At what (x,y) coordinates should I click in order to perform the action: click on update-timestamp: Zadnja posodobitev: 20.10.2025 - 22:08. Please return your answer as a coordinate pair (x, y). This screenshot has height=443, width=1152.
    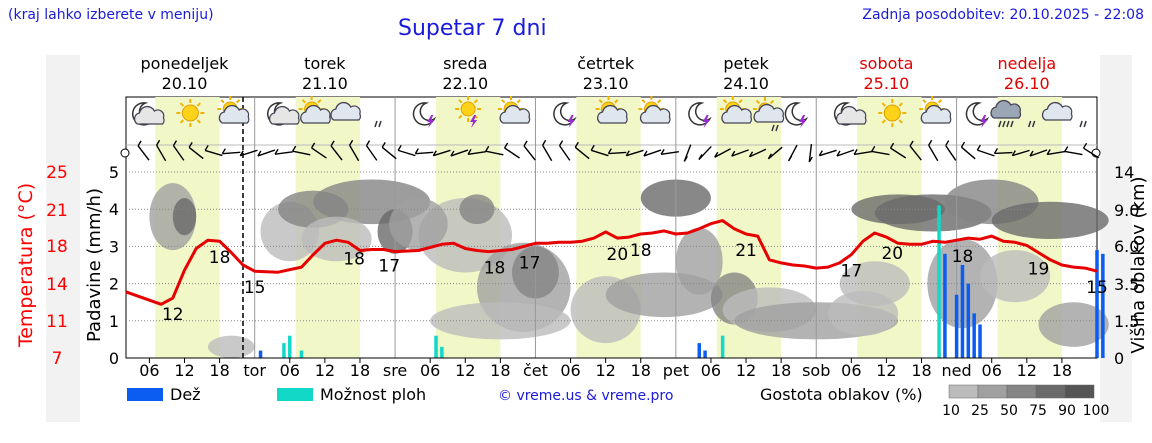
    Looking at the image, I should click on (1003, 15).